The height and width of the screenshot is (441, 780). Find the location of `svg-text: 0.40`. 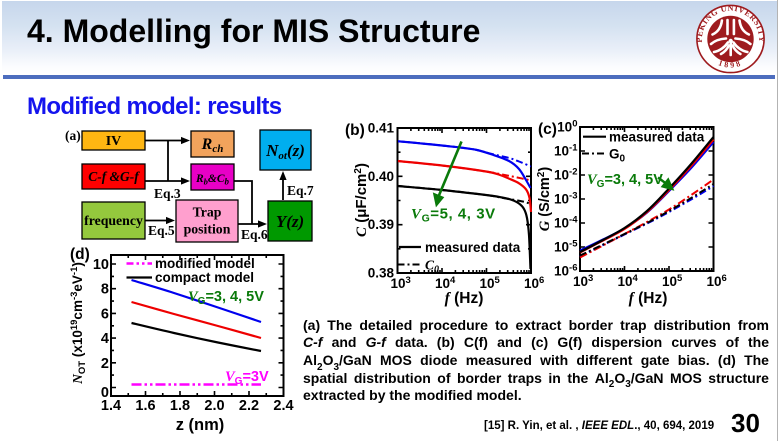

svg-text: 0.40 is located at coordinates (381, 176).